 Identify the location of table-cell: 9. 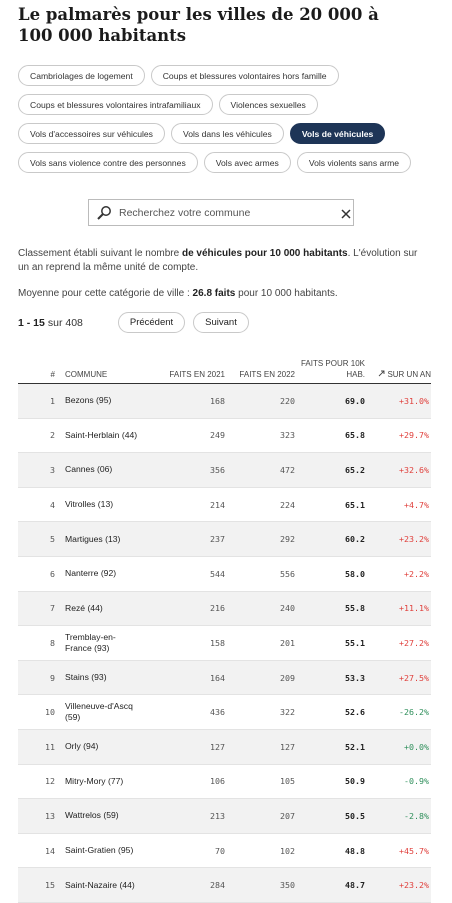
(36, 678).